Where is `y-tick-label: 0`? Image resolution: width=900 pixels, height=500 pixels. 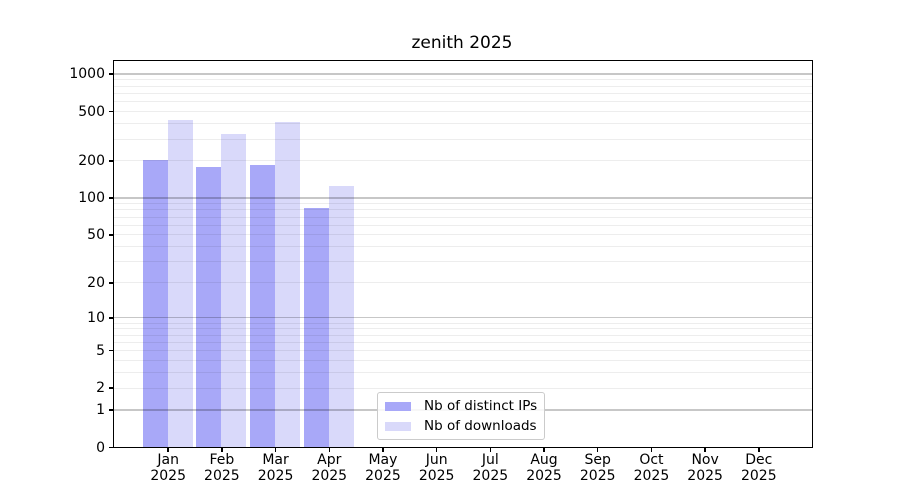 y-tick-label: 0 is located at coordinates (100, 447).